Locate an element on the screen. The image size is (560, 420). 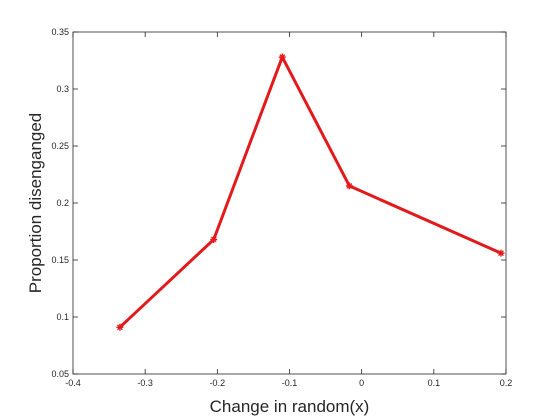
y-tick-label: 0.2 is located at coordinates (62, 203).